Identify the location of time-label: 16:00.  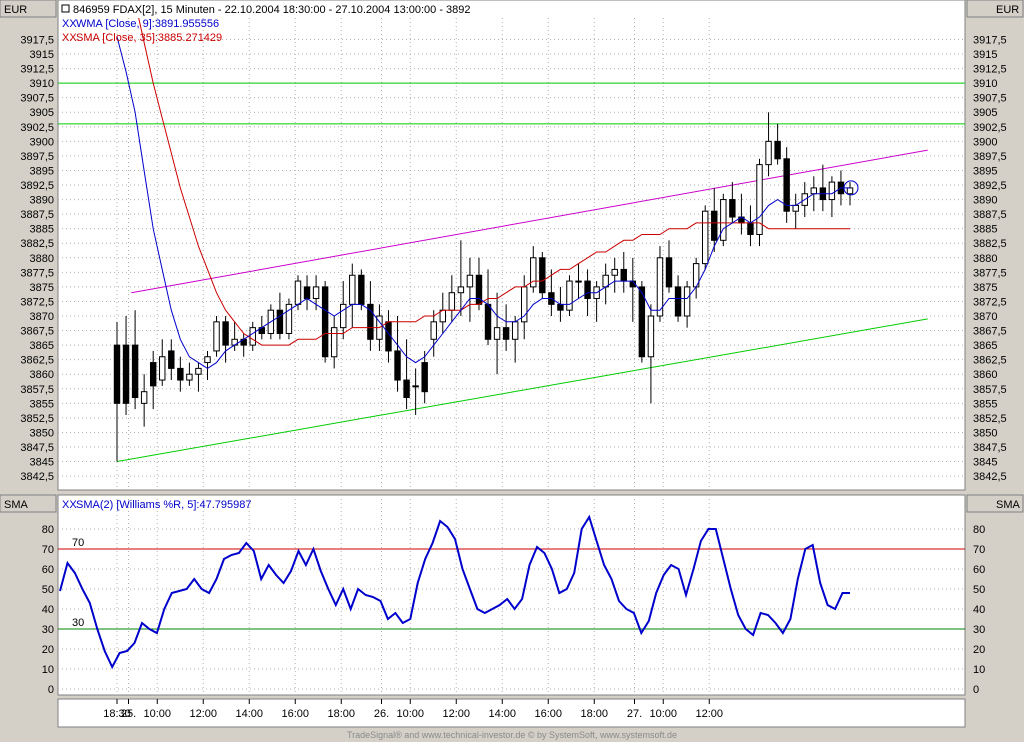
(295, 714).